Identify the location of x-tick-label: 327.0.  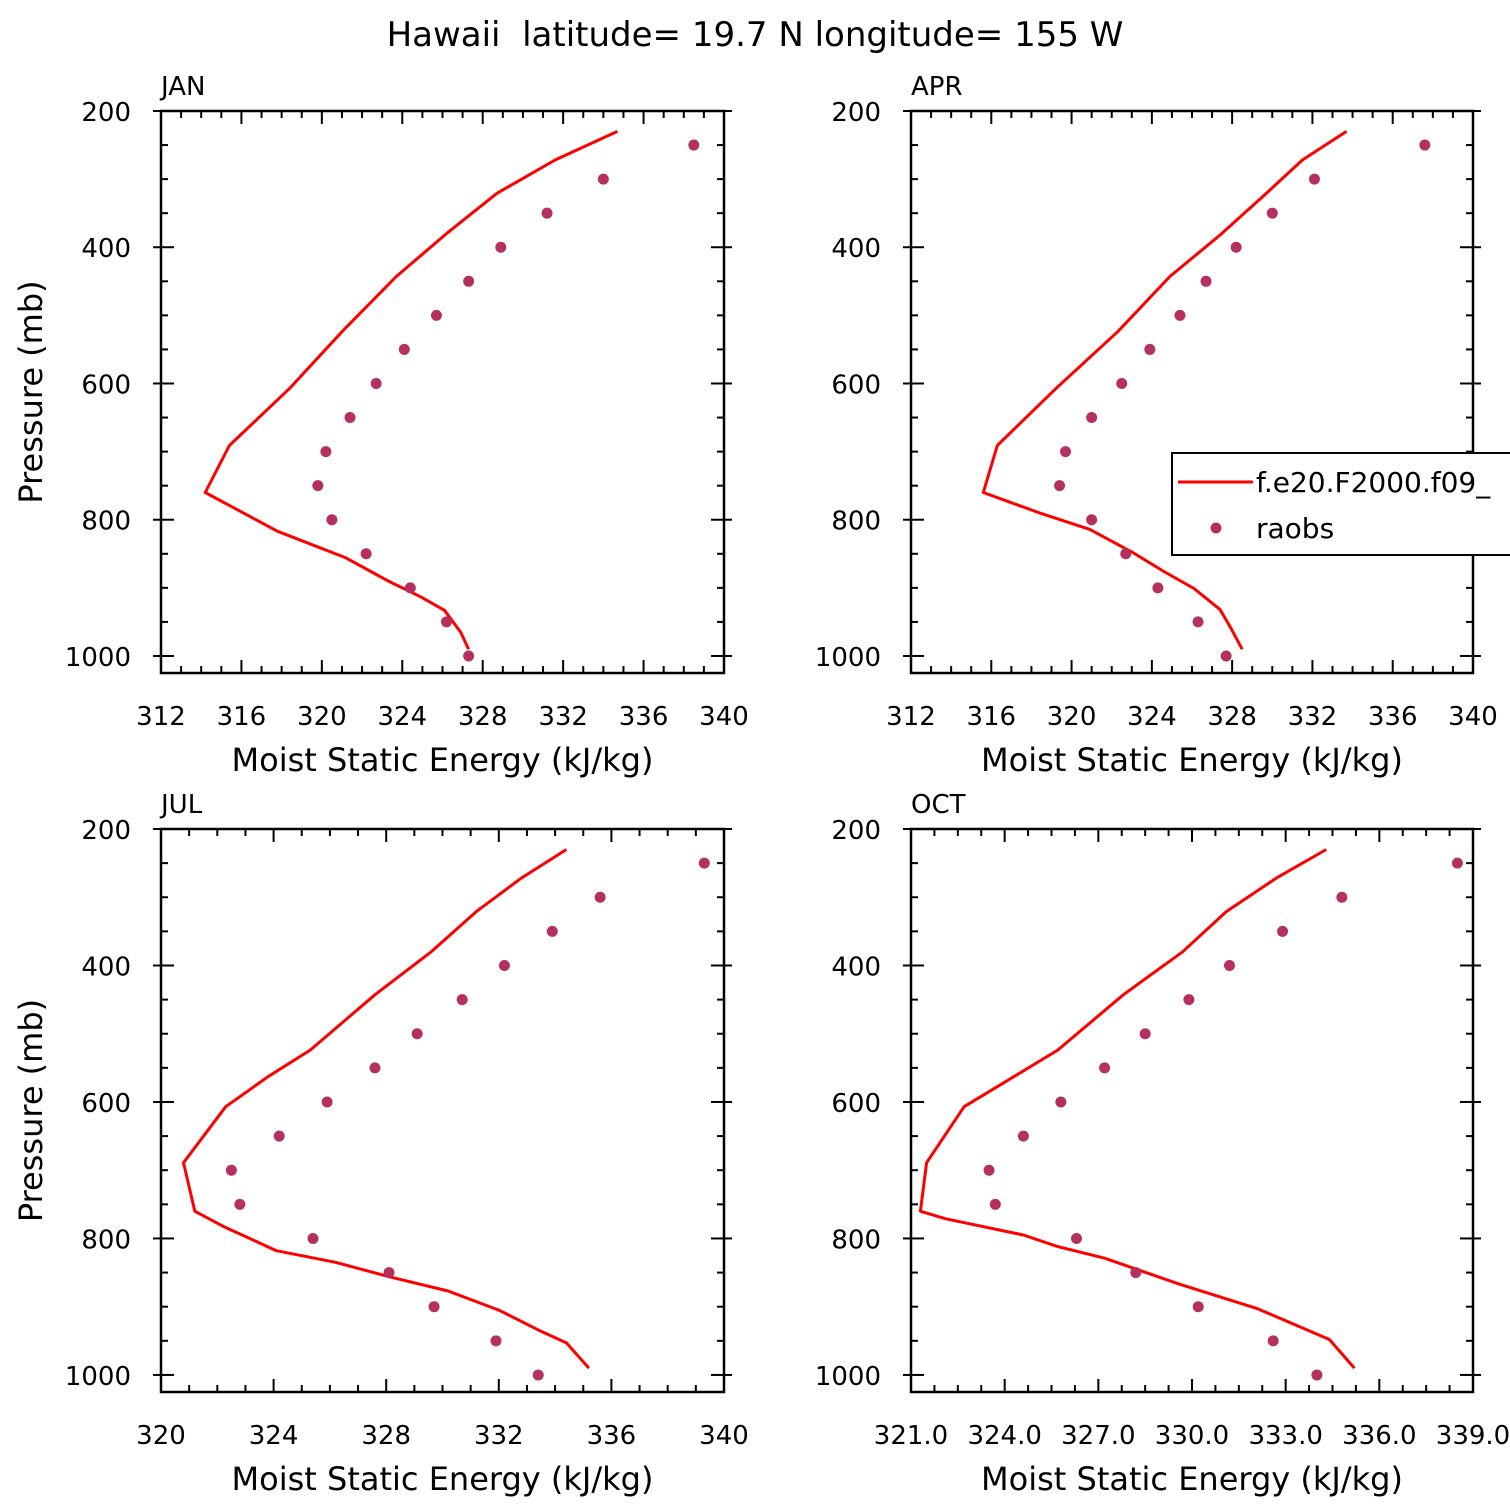
(1098, 1436).